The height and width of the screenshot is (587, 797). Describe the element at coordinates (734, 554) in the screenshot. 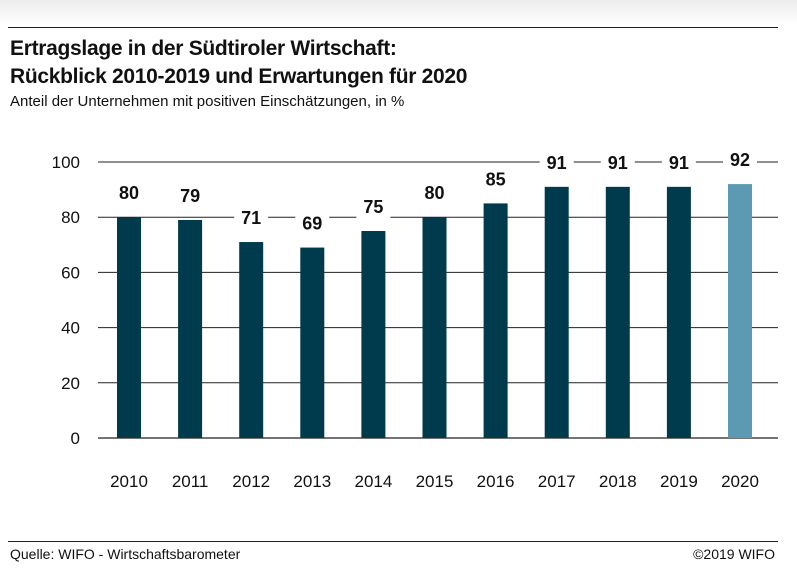

I see `copyright-note: ©2019 WIFO` at that location.